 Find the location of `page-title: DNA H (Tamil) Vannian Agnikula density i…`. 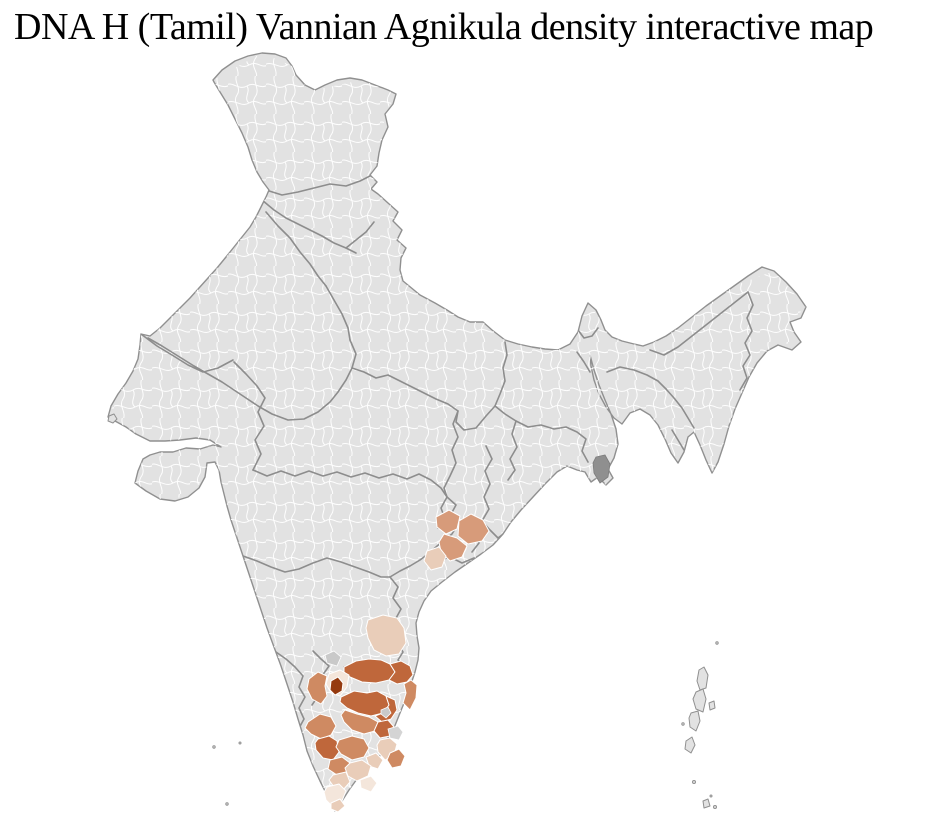

page-title: DNA H (Tamil) Vannian Agnikula density i… is located at coordinates (444, 27).